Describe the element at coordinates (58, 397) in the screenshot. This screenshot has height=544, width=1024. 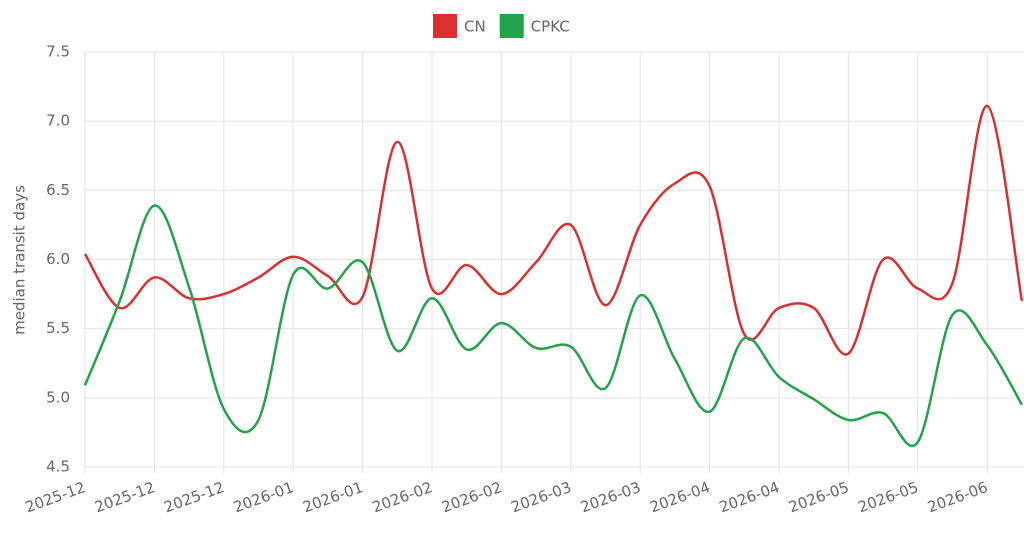
I see `y-tick-label: 5.0` at that location.